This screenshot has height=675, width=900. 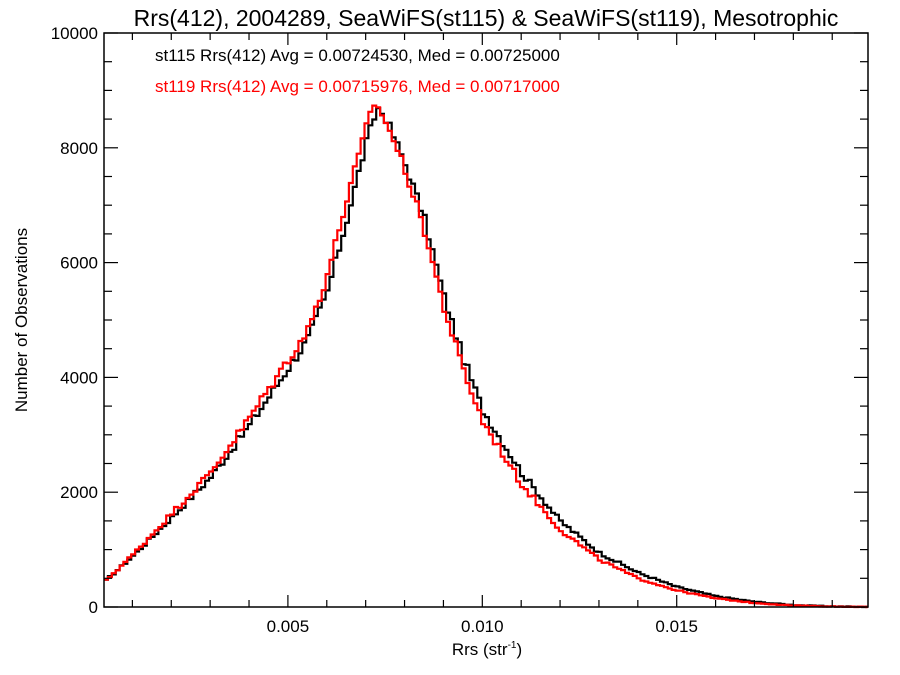 What do you see at coordinates (74, 320) in the screenshot?
I see `y-tick-labels: 0 2000 4000 6000 8000 10000` at bounding box center [74, 320].